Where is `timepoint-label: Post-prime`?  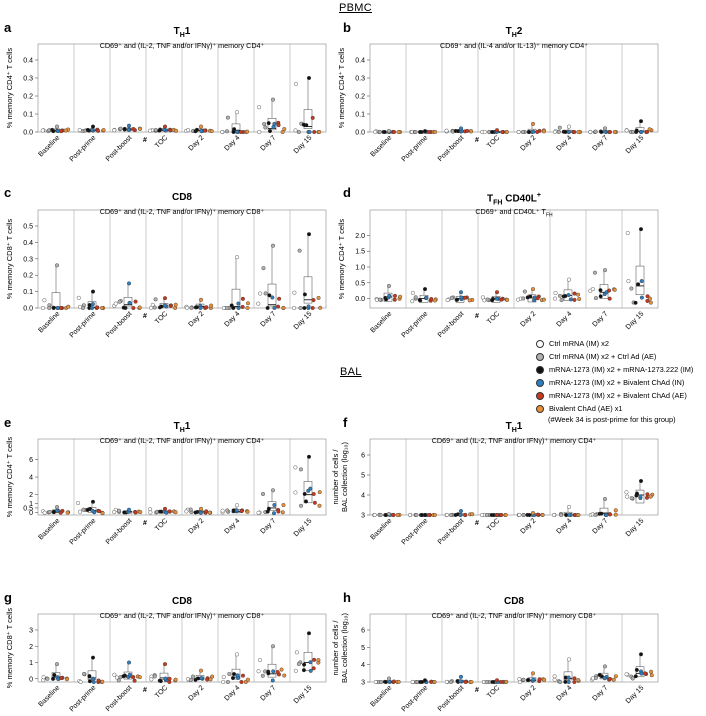 timepoint-label: Post-prime is located at coordinates (415, 148).